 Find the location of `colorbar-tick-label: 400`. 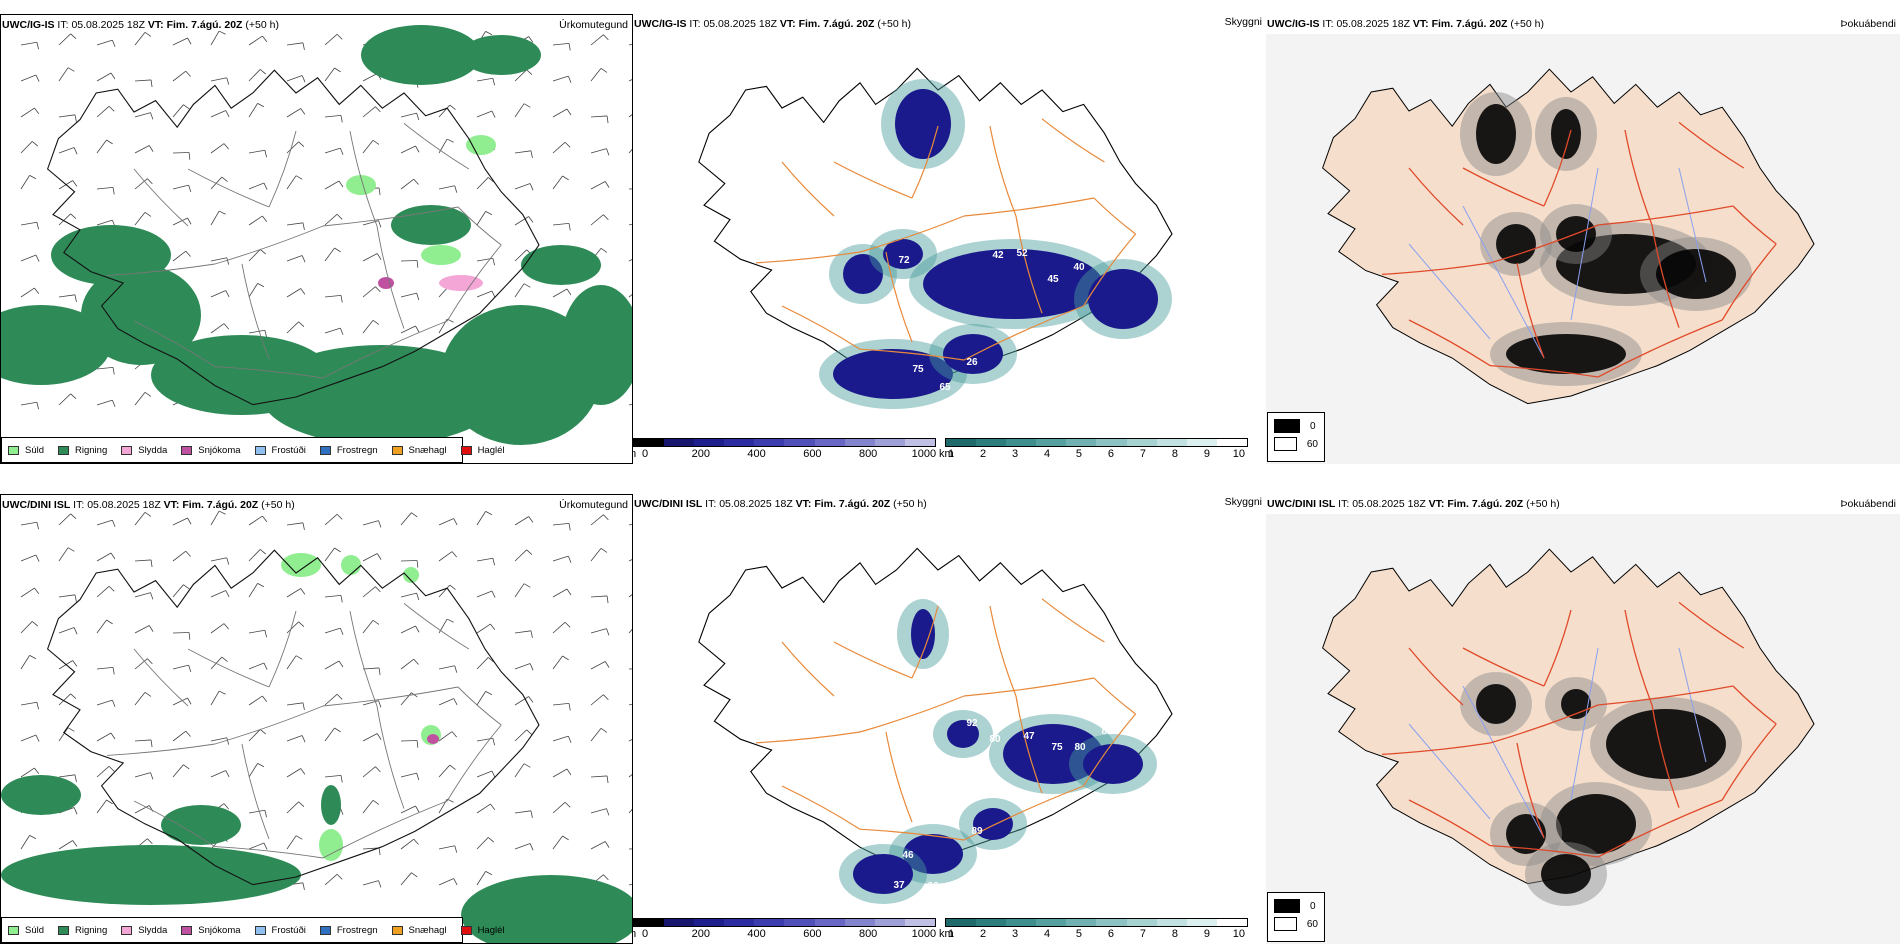

colorbar-tick-label: 400 is located at coordinates (756, 454).